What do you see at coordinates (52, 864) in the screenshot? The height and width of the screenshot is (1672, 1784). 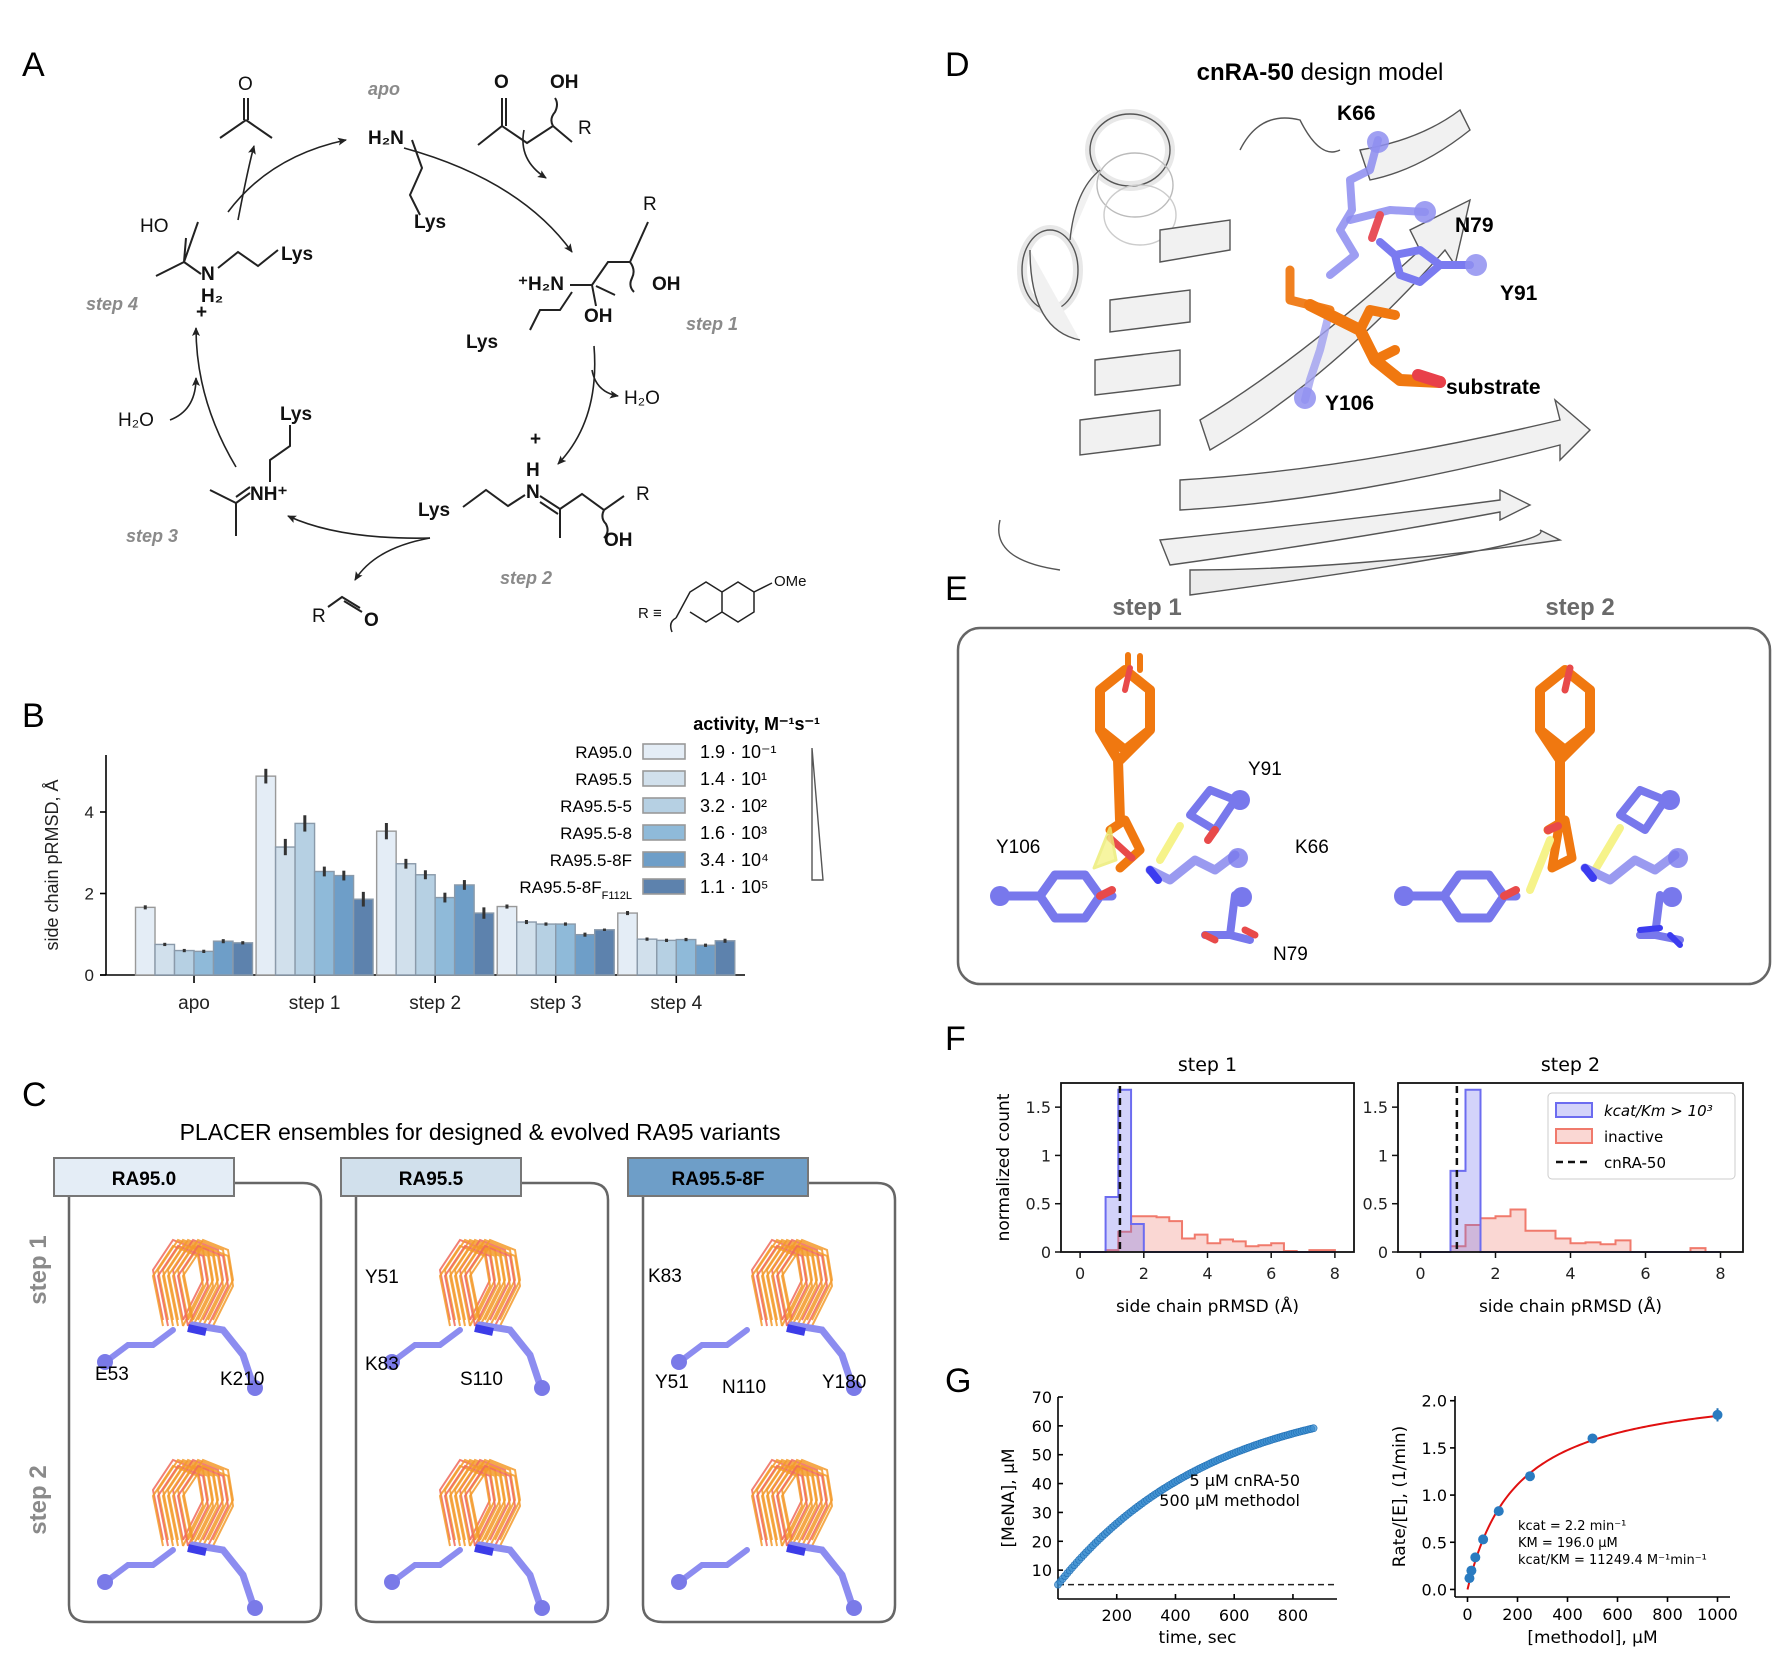 I see `b-ylabel: side chain pRMSD, Å` at bounding box center [52, 864].